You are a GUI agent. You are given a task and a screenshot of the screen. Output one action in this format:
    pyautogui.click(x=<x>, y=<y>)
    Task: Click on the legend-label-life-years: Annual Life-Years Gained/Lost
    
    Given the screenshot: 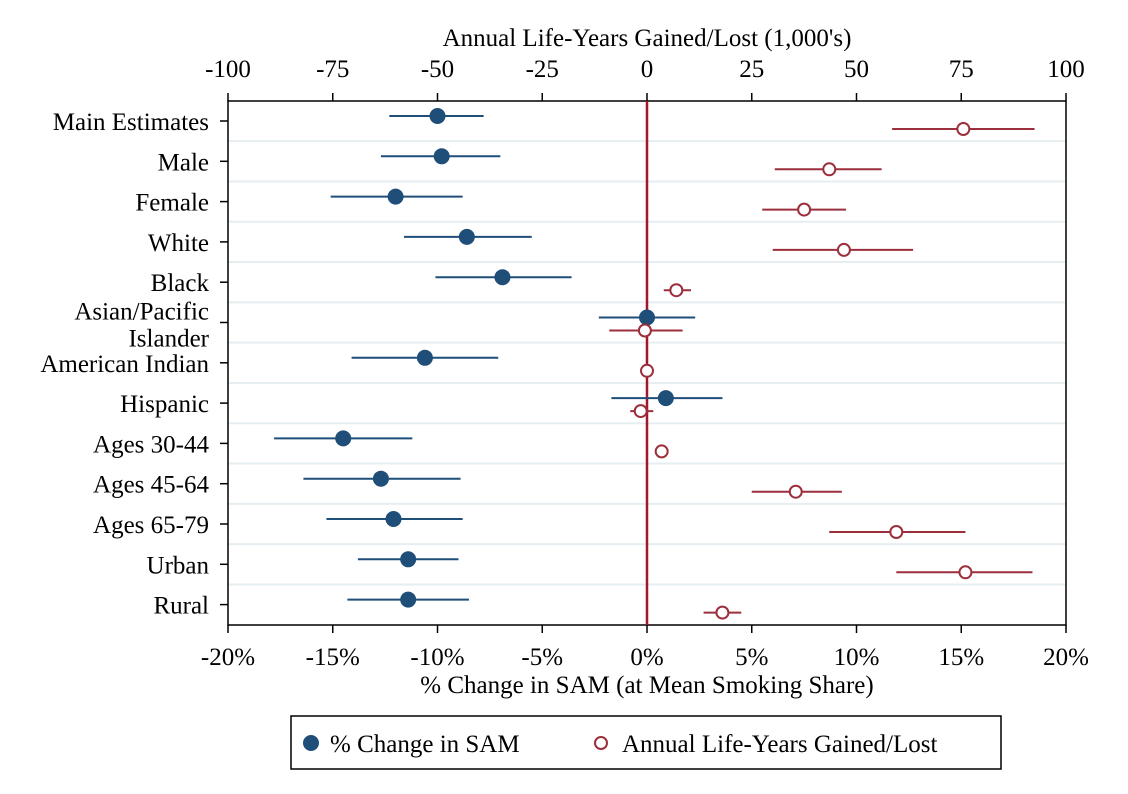 What is the action you would take?
    pyautogui.click(x=779, y=744)
    